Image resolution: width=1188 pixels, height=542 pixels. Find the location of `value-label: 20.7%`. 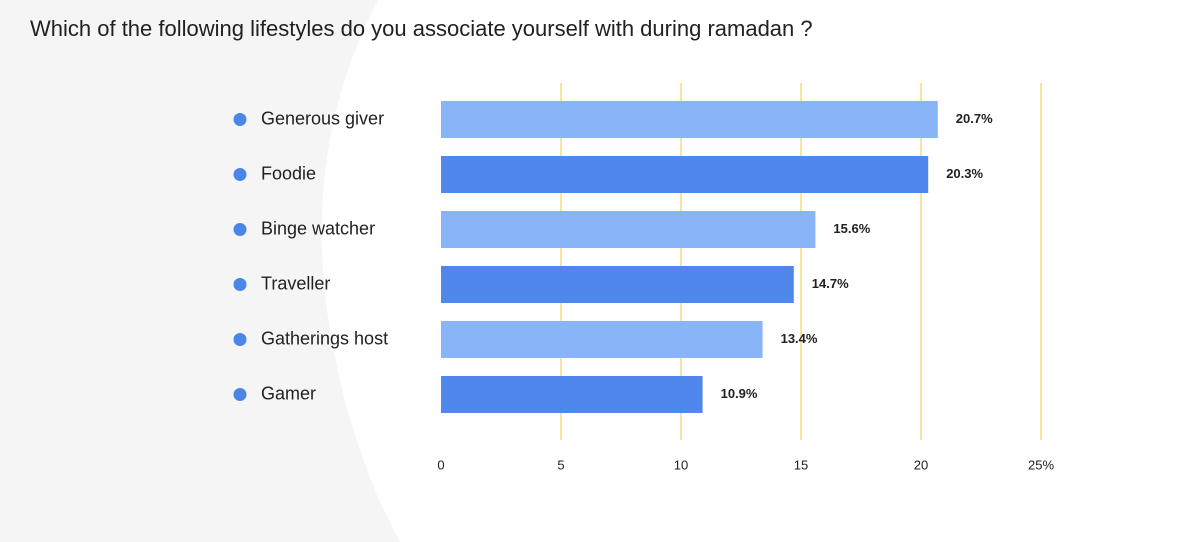

value-label: 20.7% is located at coordinates (974, 118).